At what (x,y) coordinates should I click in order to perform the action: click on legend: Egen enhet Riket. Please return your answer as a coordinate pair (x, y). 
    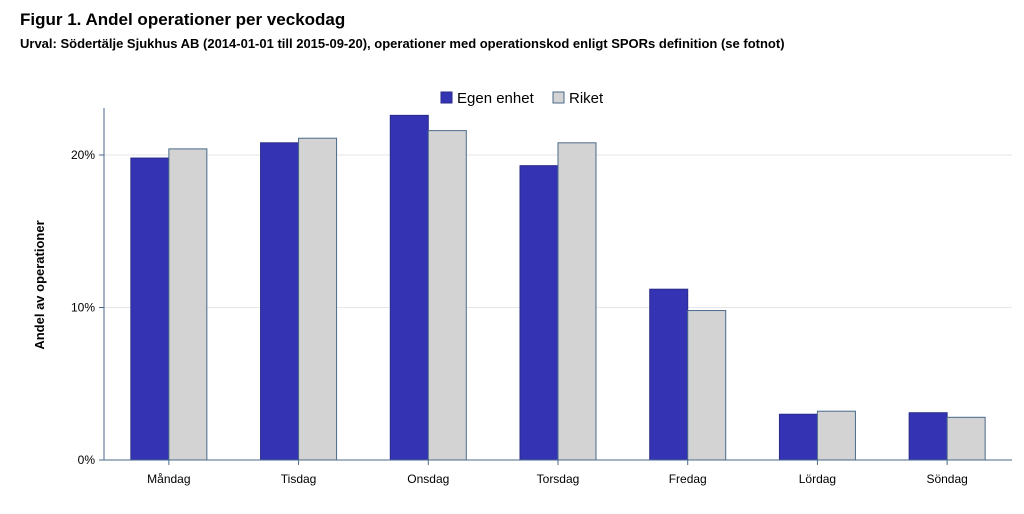
    Looking at the image, I should click on (522, 98).